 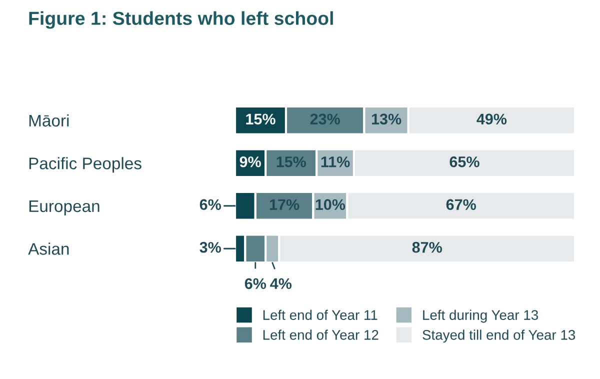 I want to click on y-tick-label: European, so click(x=64, y=208).